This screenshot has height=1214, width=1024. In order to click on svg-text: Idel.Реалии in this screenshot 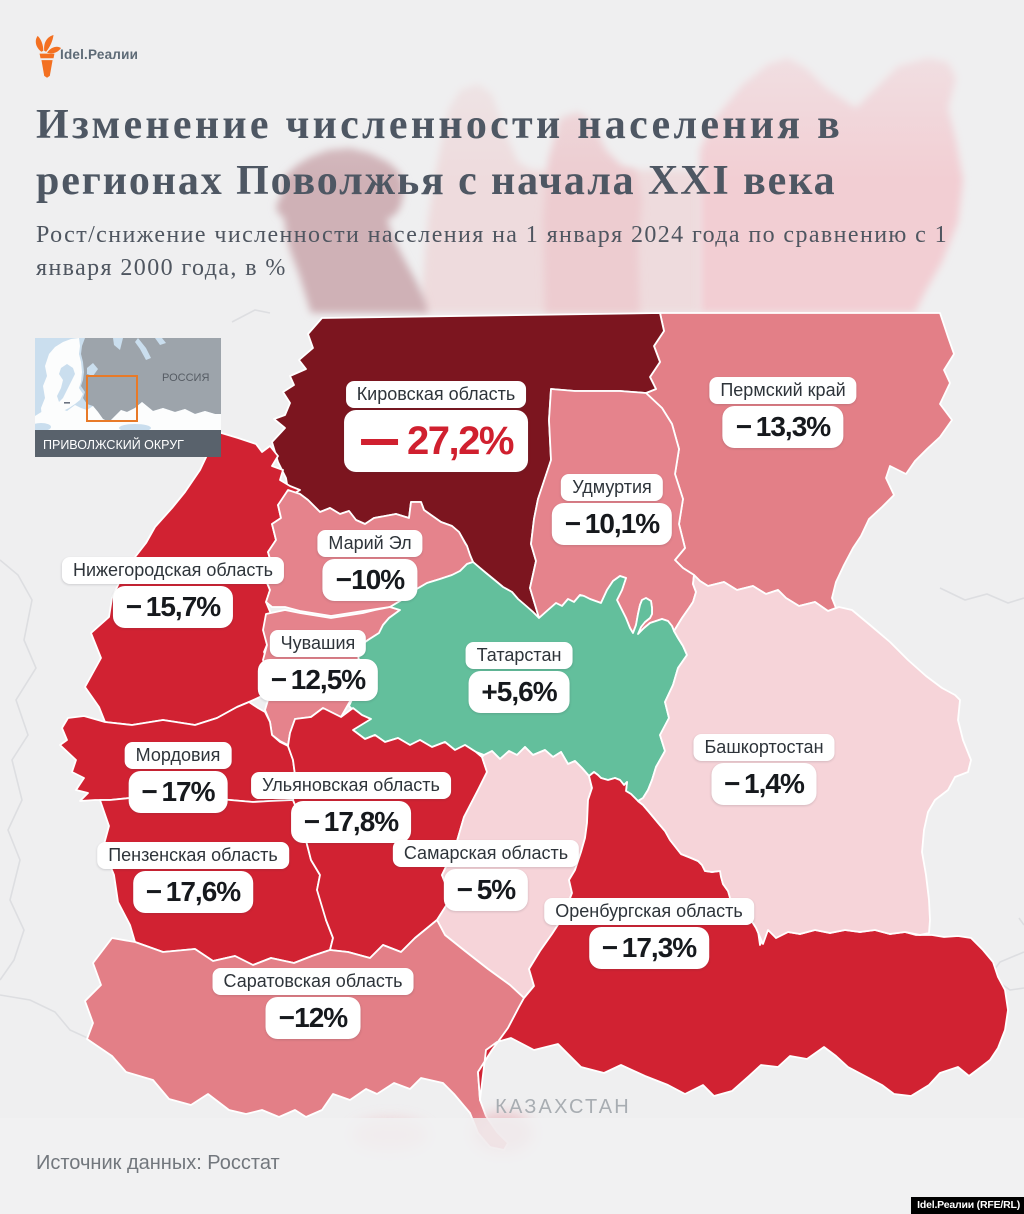, I will do `click(99, 54)`.